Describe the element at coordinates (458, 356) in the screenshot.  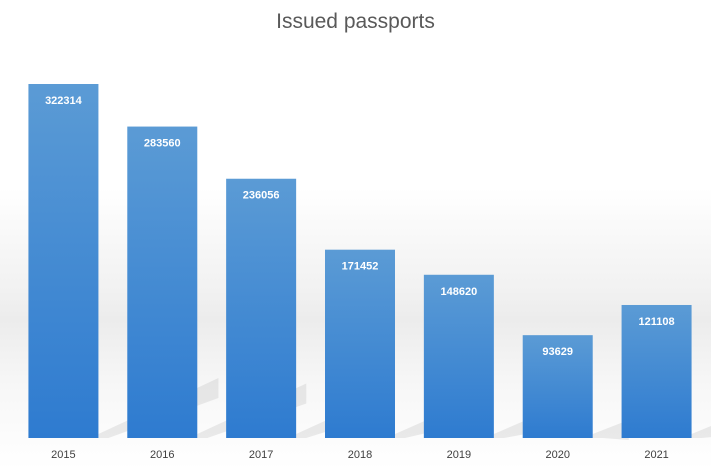
I see `bar-2019` at that location.